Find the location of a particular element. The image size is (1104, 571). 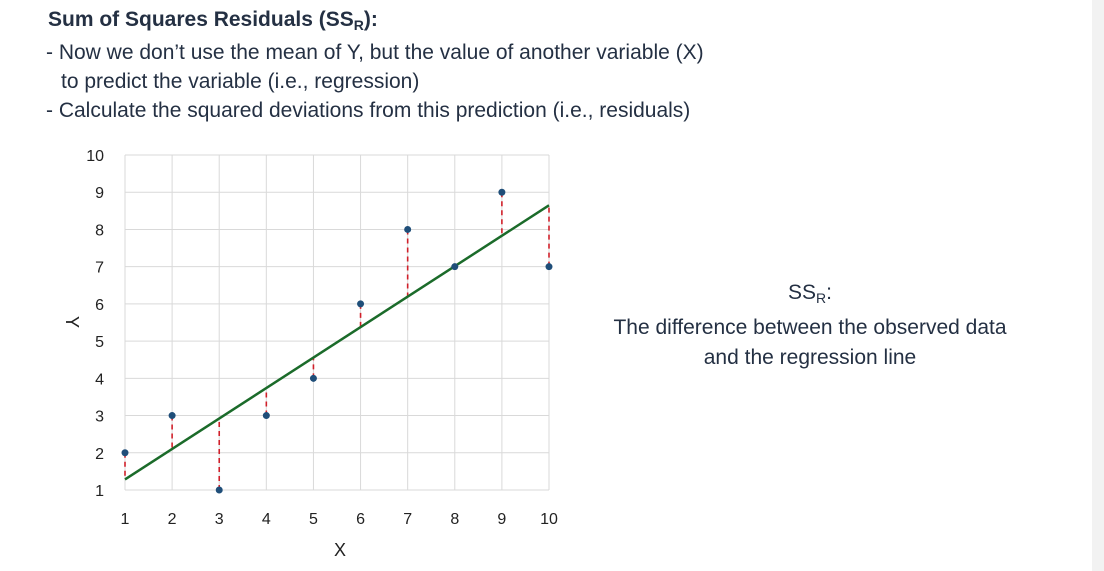

y-tick-label: 9 is located at coordinates (99, 193).